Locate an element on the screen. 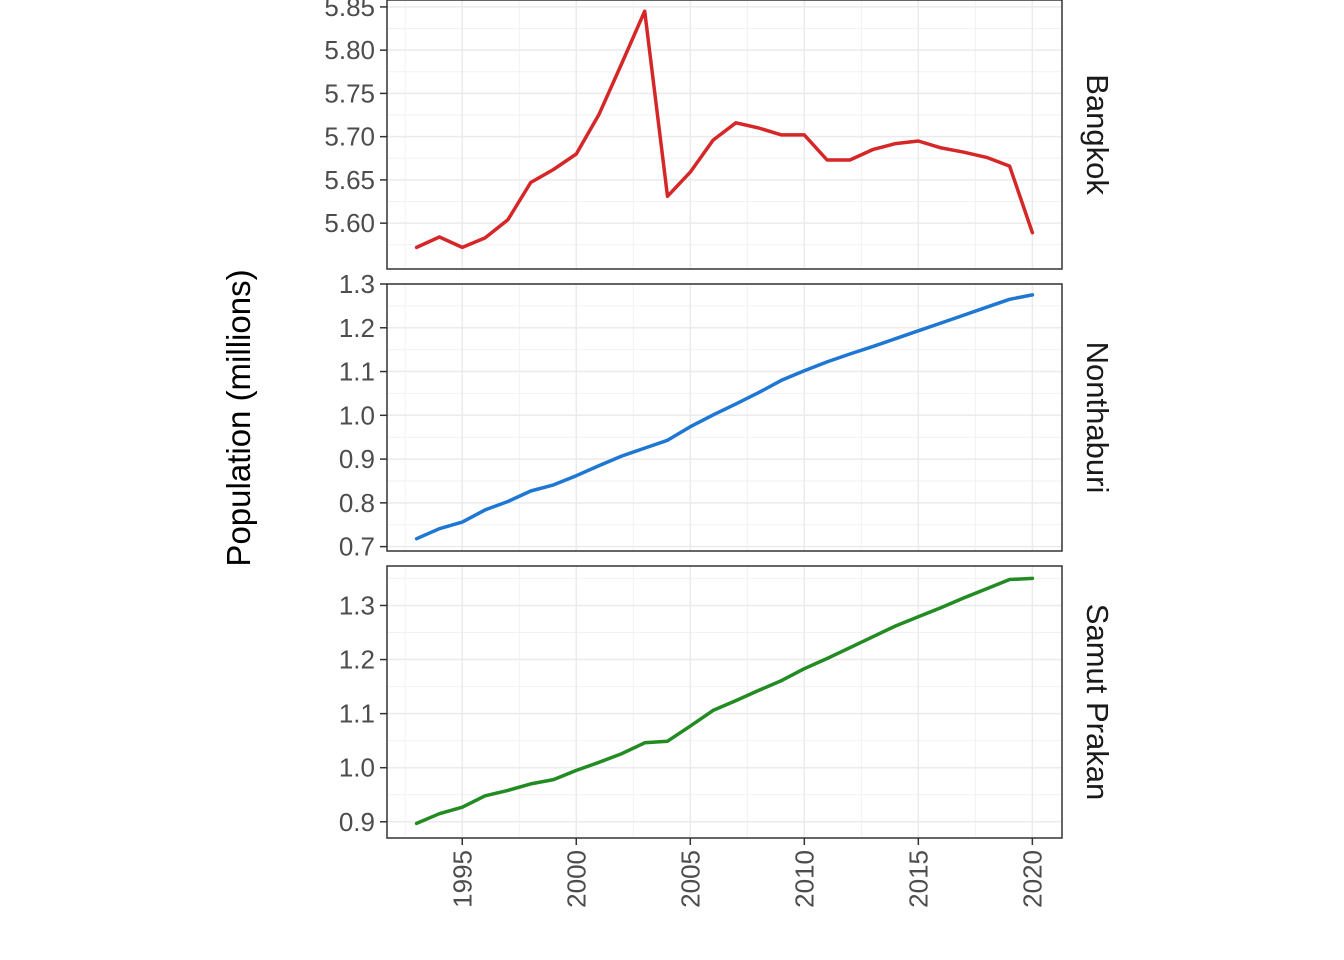 Image resolution: width=1344 pixels, height=960 pixels. y-tick-label: 0.8 is located at coordinates (357, 503).